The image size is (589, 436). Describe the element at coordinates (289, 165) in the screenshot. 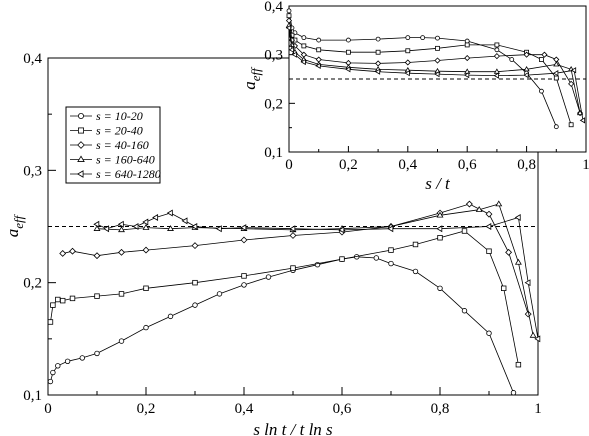

I see `inset-x-tick-label: 0` at that location.